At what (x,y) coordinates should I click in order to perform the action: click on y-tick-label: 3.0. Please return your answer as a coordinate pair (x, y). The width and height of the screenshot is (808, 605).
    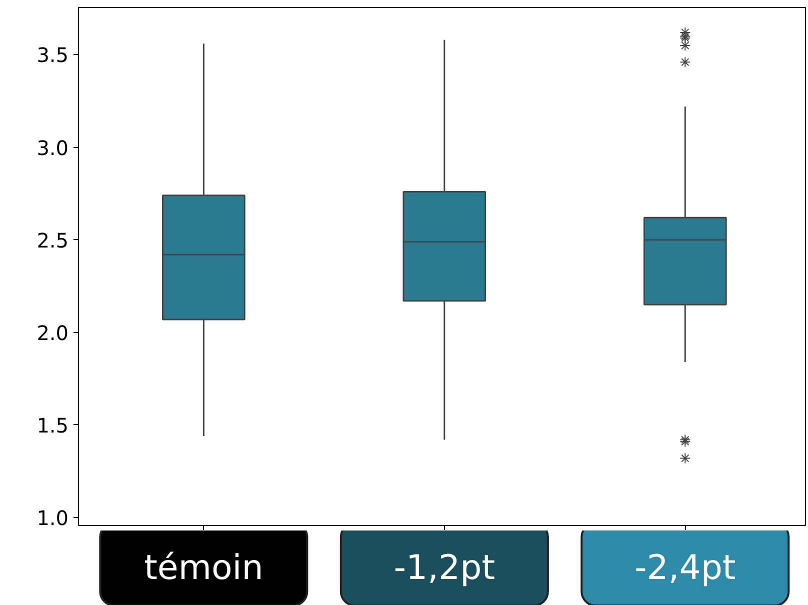
    Looking at the image, I should click on (52, 148).